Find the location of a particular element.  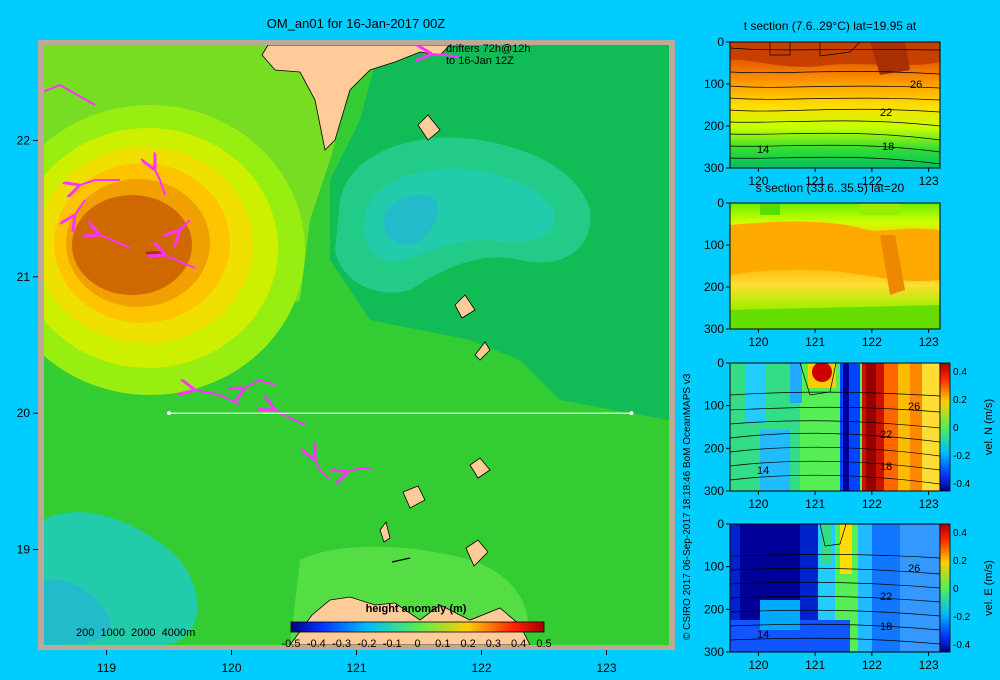

t-contour-18: 18 is located at coordinates (888, 147).